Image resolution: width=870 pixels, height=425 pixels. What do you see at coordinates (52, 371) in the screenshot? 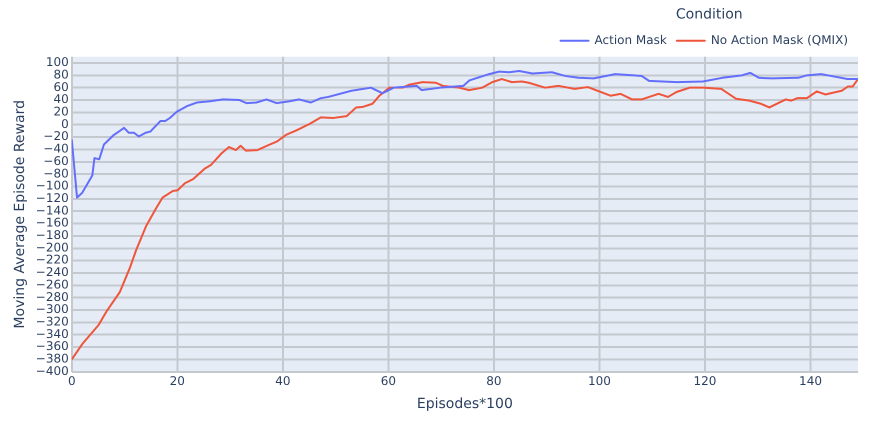
I see `y-tick-label: −400` at bounding box center [52, 371].